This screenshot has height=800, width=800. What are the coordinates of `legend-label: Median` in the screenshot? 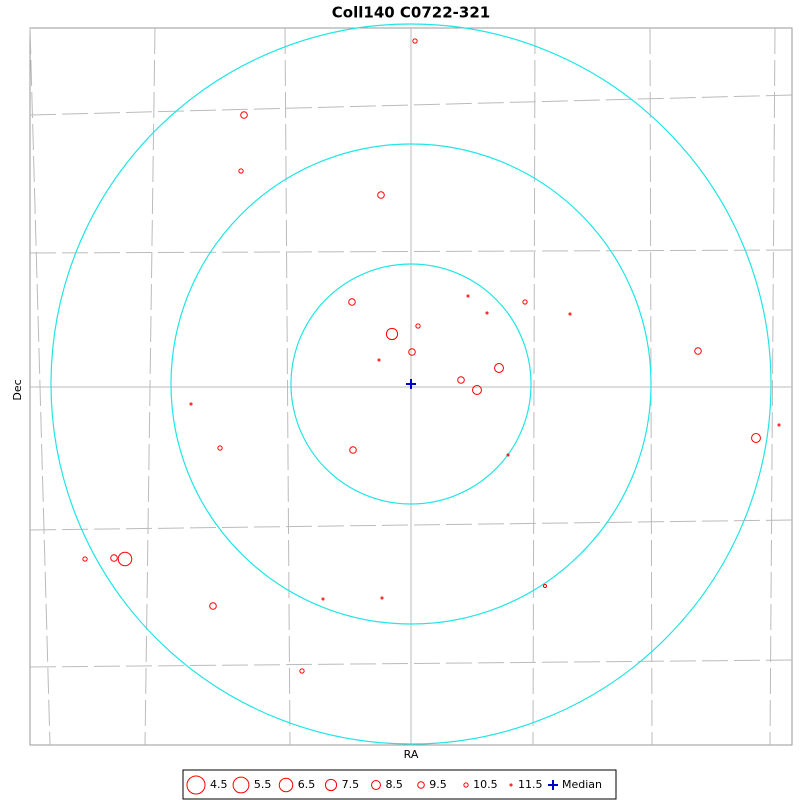 It's located at (582, 784).